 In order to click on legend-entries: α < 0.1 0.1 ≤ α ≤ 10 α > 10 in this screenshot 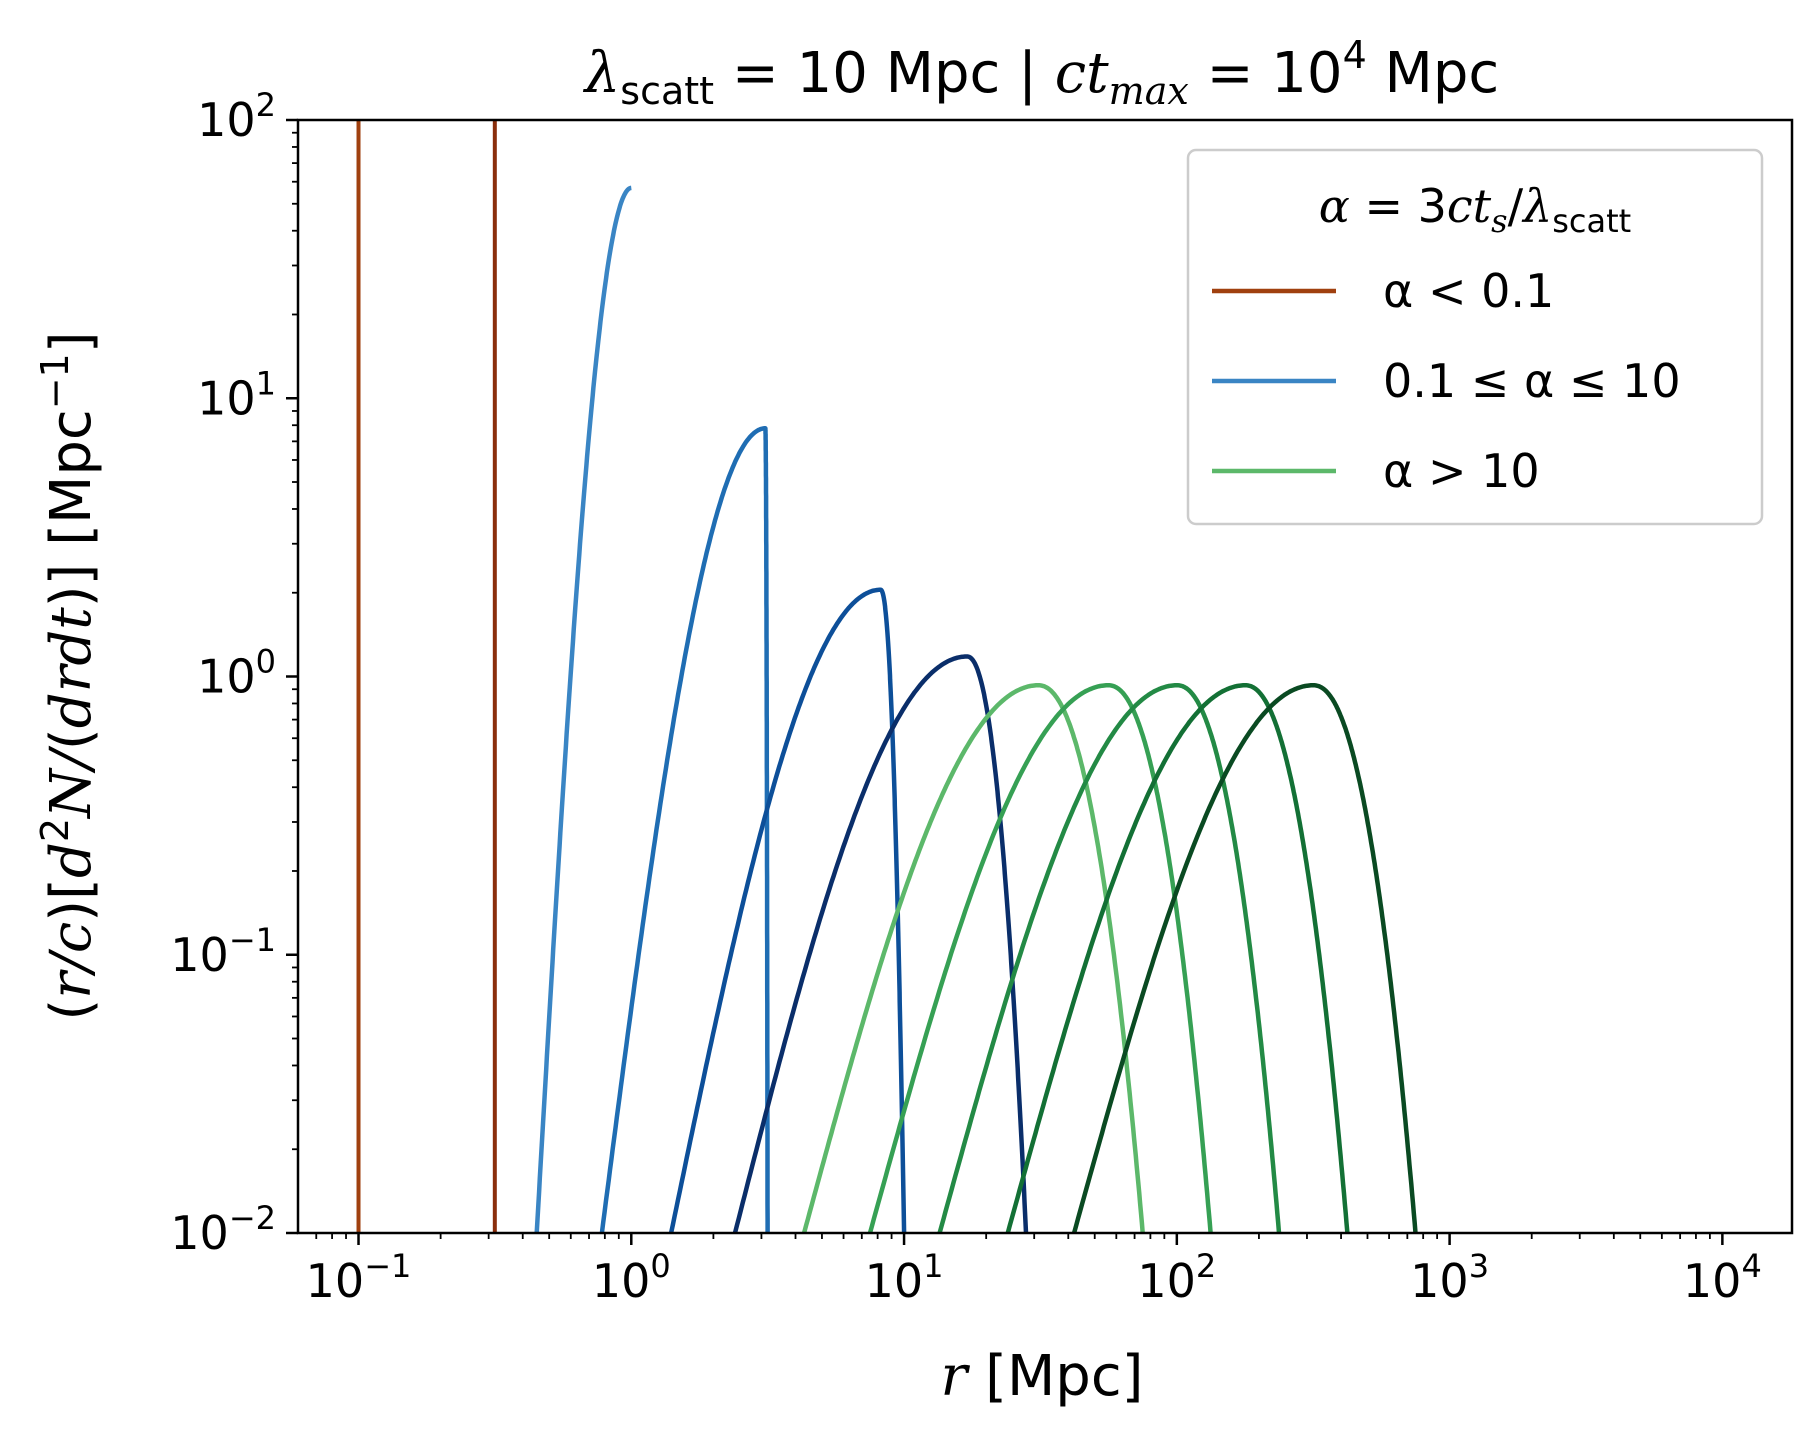, I will do `click(1446, 381)`.